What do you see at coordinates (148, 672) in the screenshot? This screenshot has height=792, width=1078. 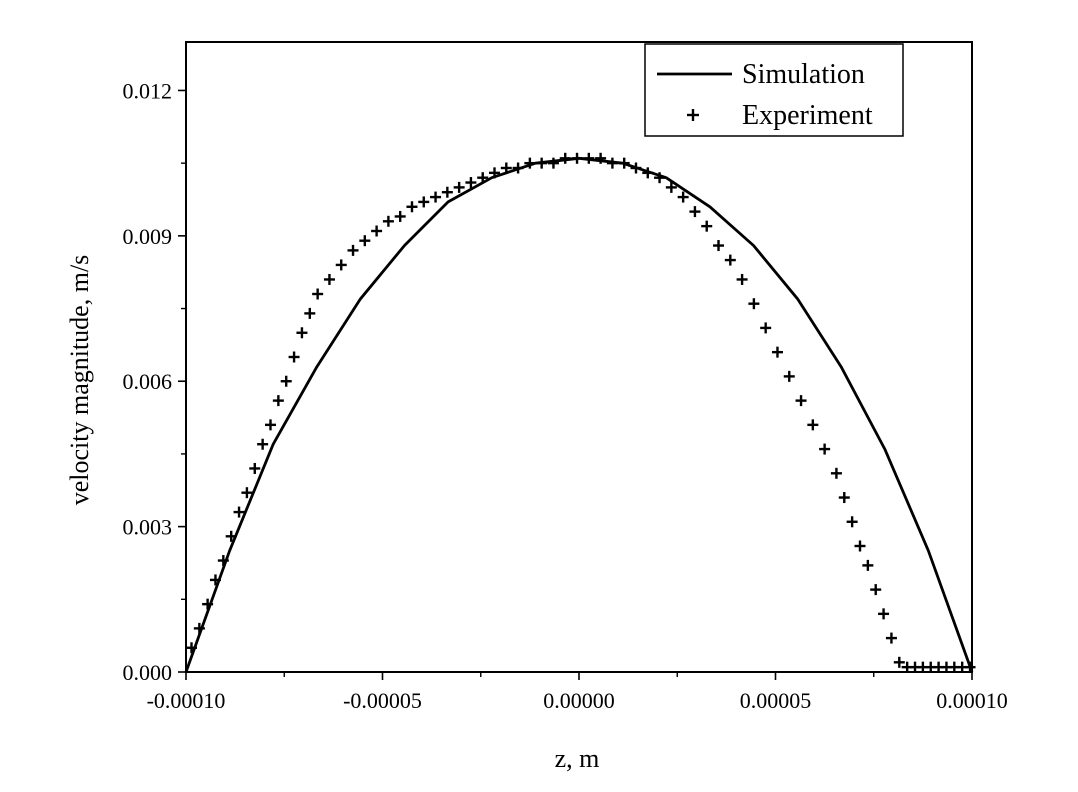 I see `y-tick-label: 0.000` at bounding box center [148, 672].